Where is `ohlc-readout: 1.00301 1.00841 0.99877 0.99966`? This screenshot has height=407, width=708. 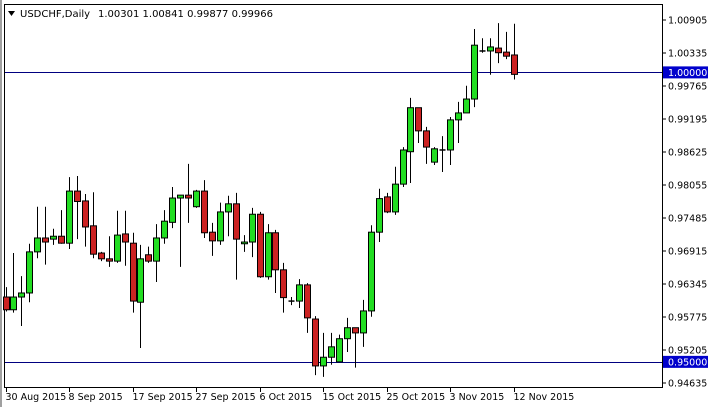
ohlc-readout: 1.00301 1.00841 0.99877 0.99966 is located at coordinates (185, 14).